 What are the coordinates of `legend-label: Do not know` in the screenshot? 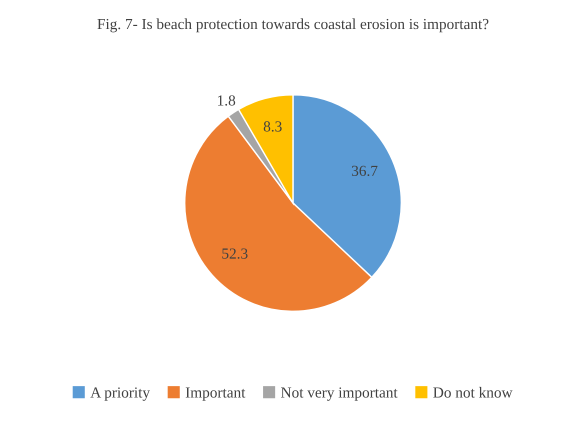 It's located at (473, 392).